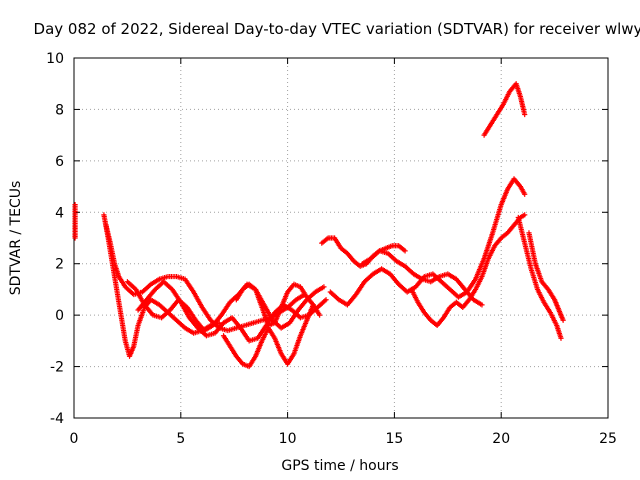 The height and width of the screenshot is (480, 640). I want to click on series-sat-a, so click(75, 221).